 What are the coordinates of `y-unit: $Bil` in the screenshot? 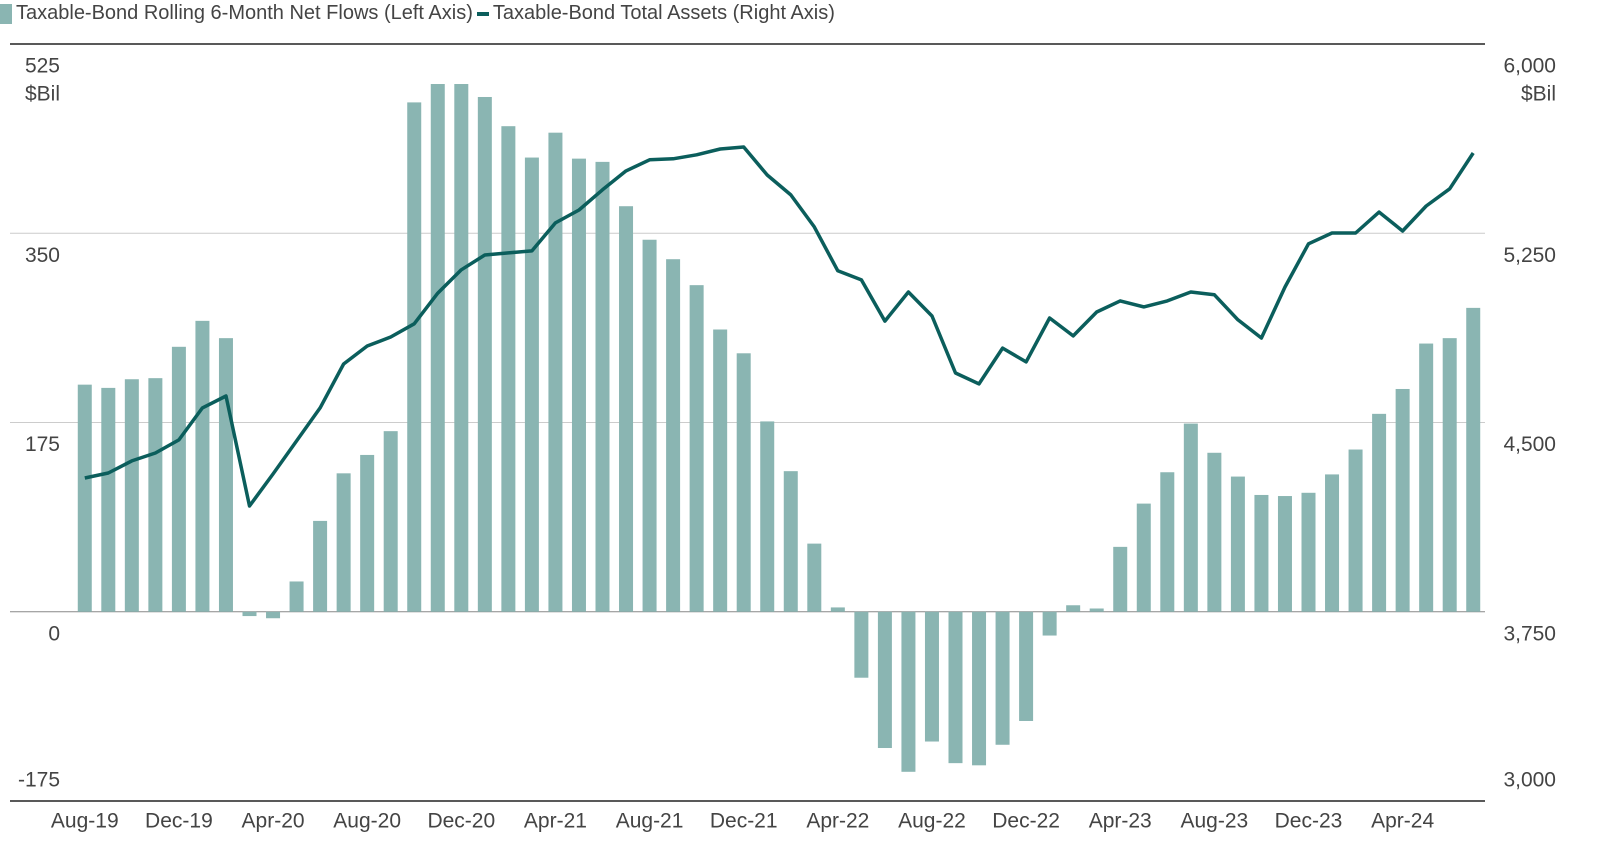 It's located at (42, 94).